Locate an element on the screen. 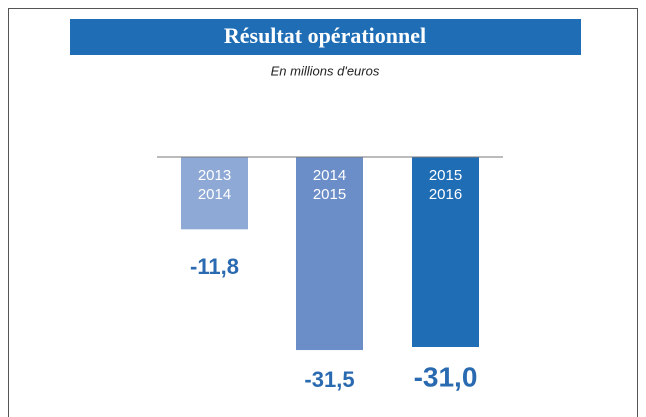 The height and width of the screenshot is (417, 646). chart-title: Résultat opérationnel is located at coordinates (325, 35).